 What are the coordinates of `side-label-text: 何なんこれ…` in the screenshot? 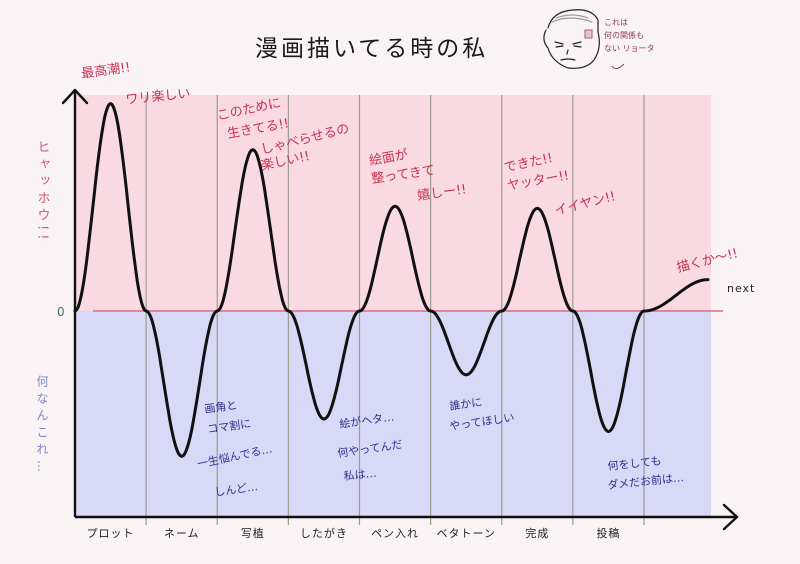 It's located at (42, 426).